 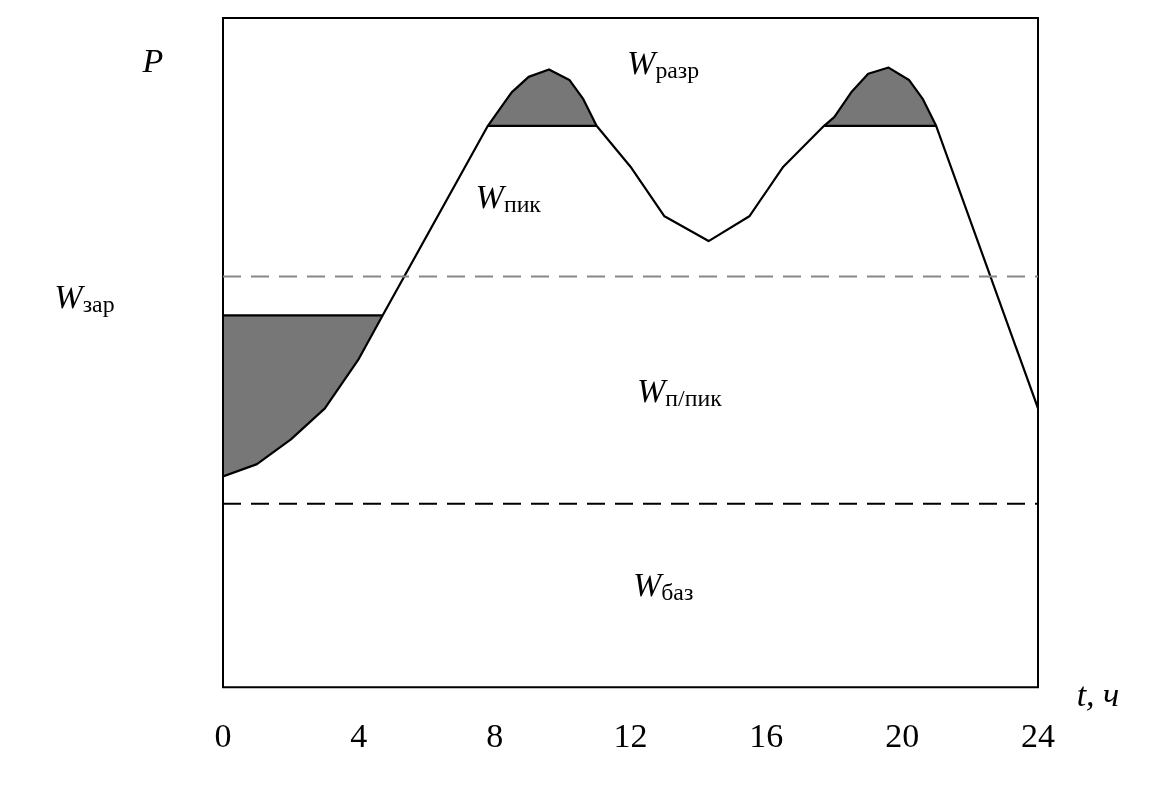 I want to click on x-tick-label: 8, so click(x=495, y=735).